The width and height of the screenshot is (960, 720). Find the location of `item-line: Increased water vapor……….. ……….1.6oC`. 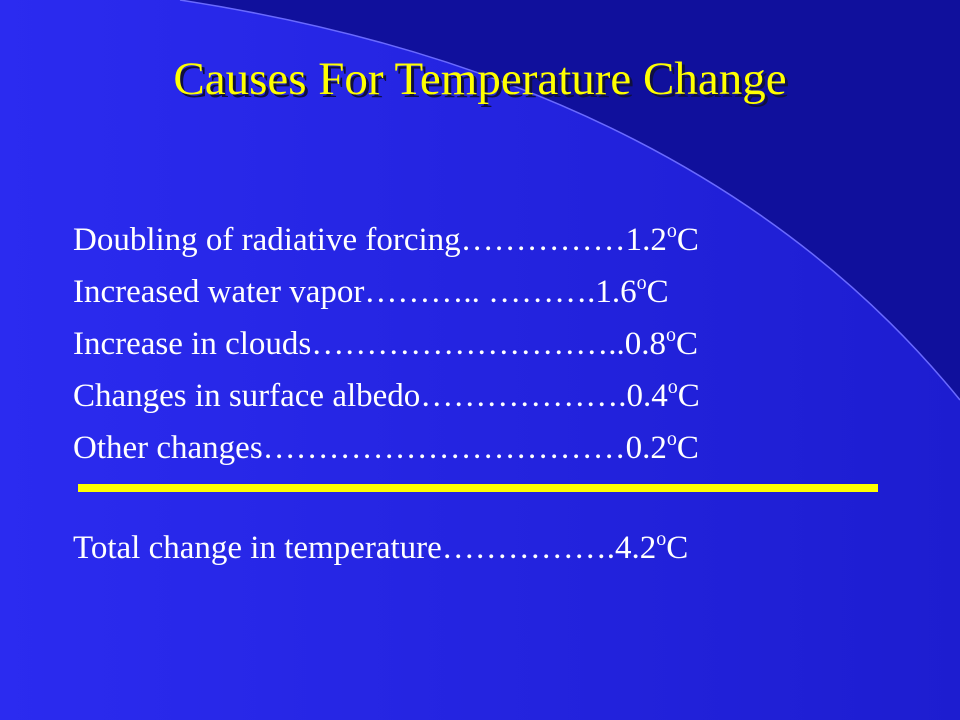

item-line: Increased water vapor……….. ……….1.6oC is located at coordinates (371, 291).